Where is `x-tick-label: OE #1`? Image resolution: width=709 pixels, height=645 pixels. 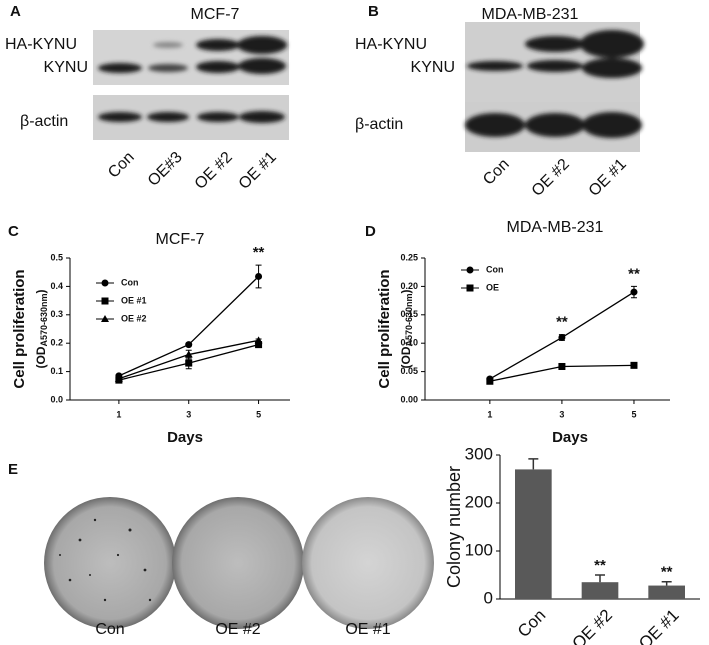 x-tick-label: OE #1 is located at coordinates (659, 625).